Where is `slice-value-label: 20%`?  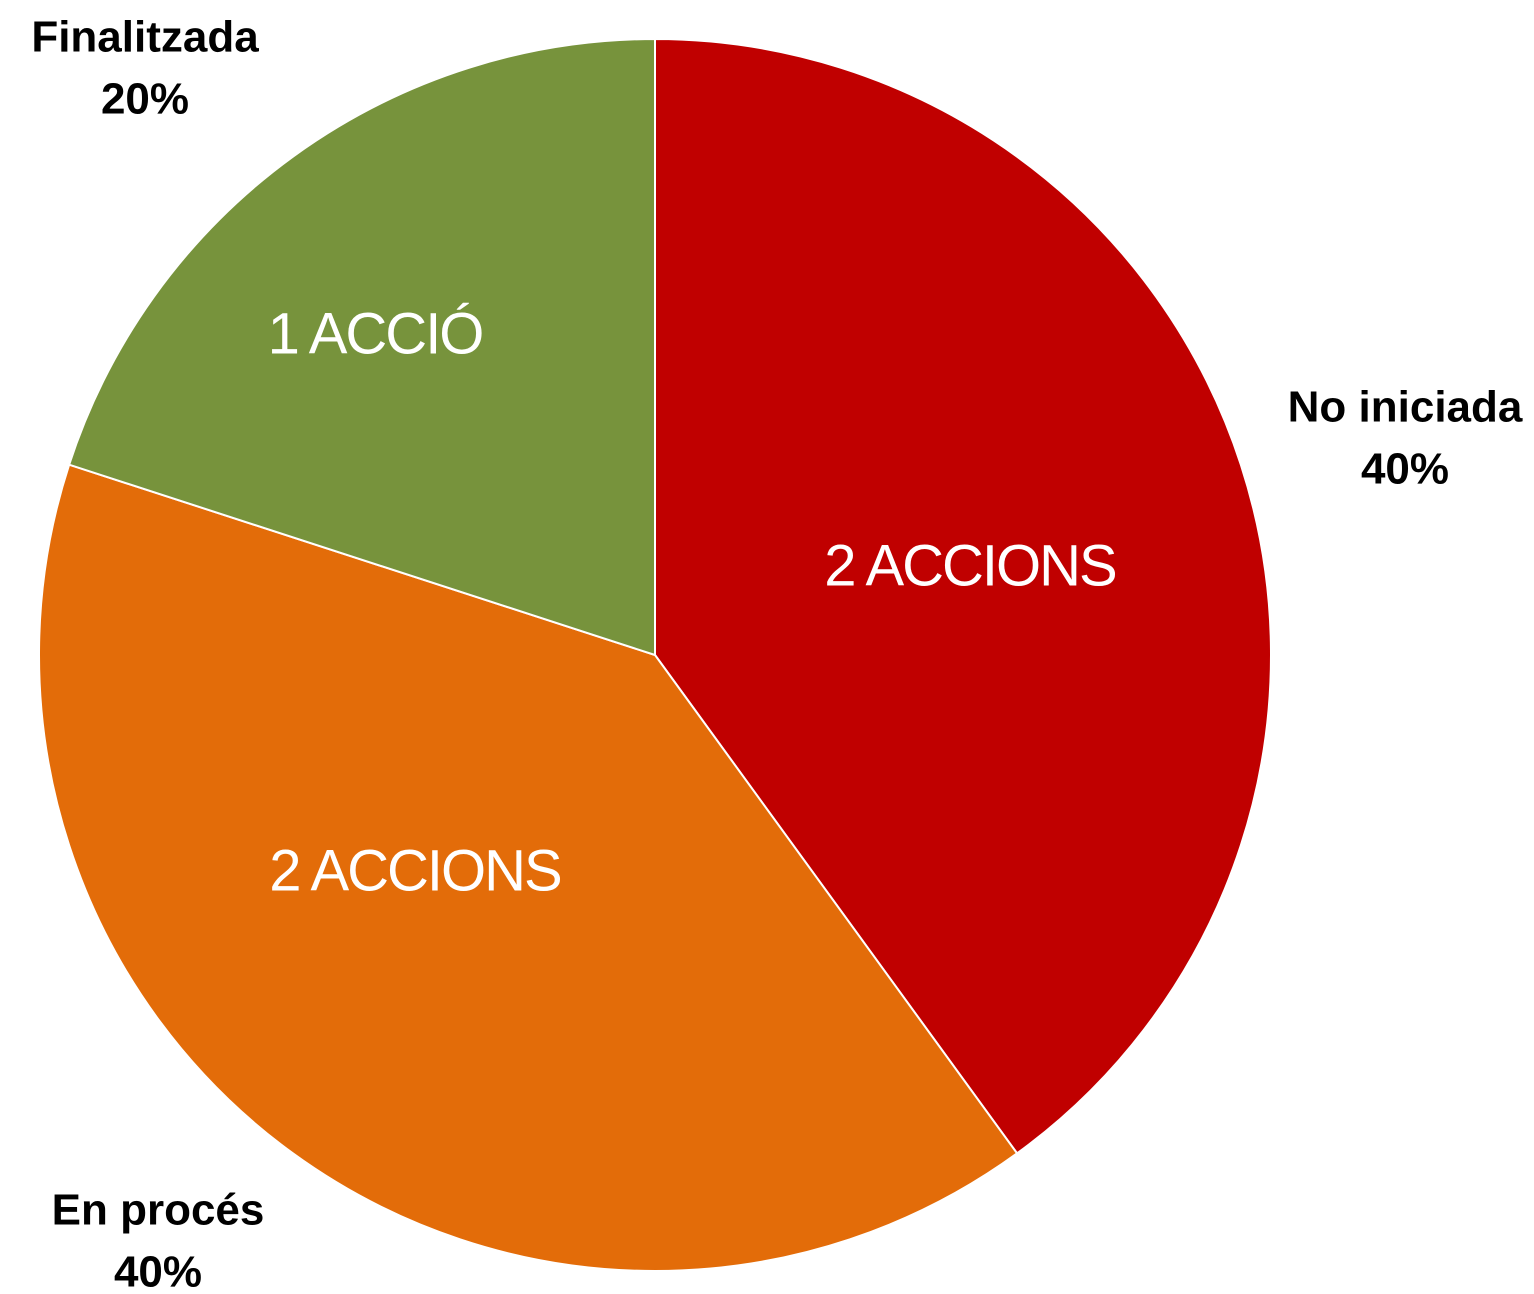
slice-value-label: 20% is located at coordinates (145, 99).